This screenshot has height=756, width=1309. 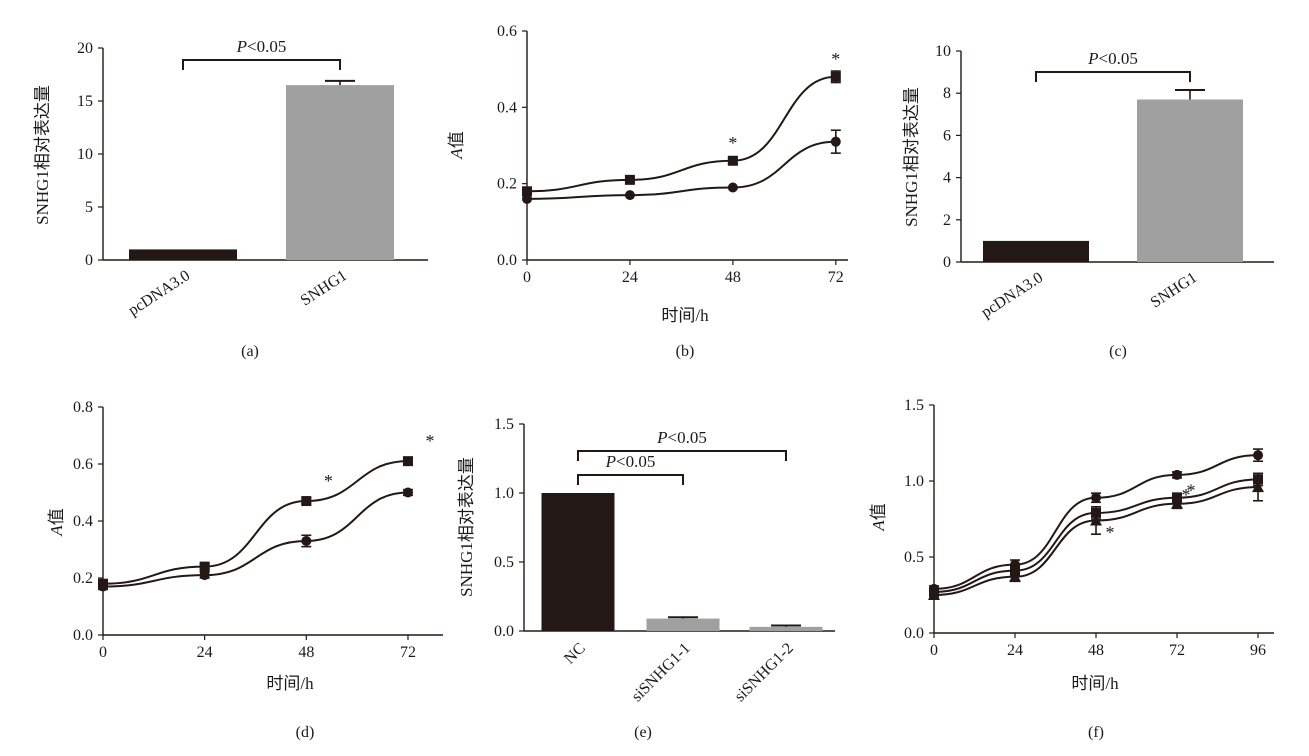 What do you see at coordinates (56, 522) in the screenshot?
I see `panel-d-ylabel: A值` at bounding box center [56, 522].